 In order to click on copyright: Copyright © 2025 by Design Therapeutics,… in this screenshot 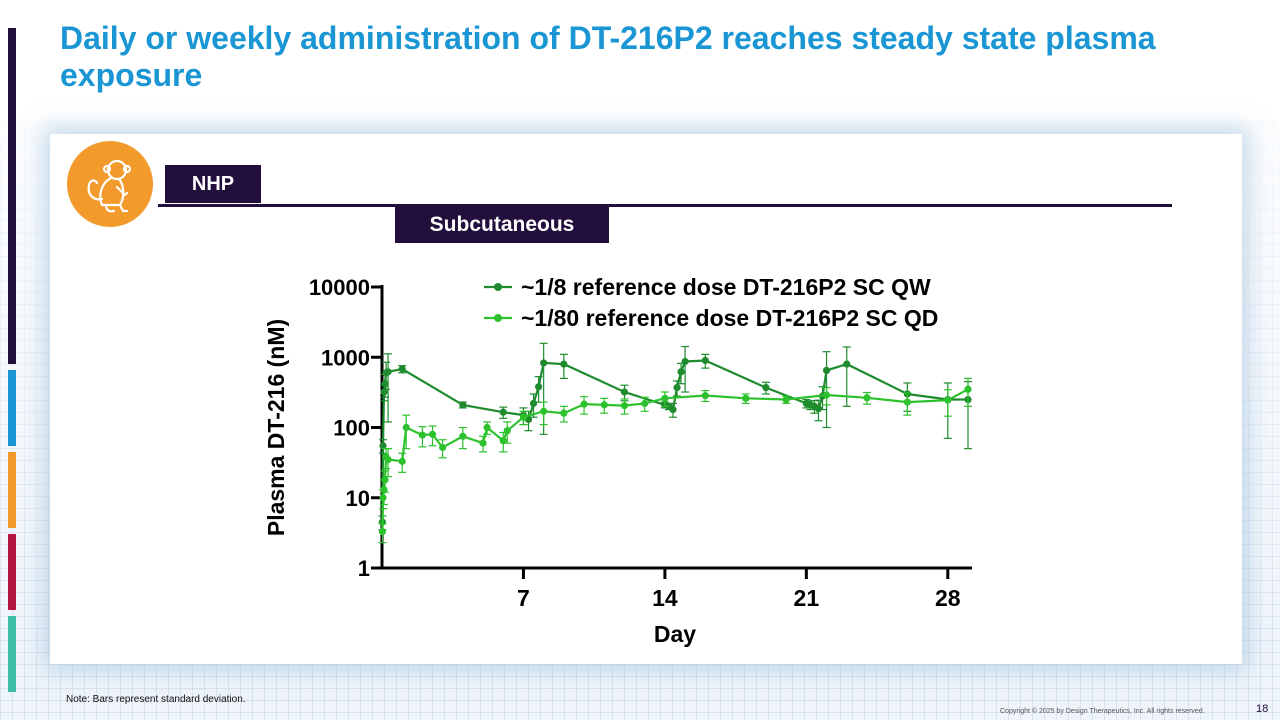, I will do `click(1102, 711)`.